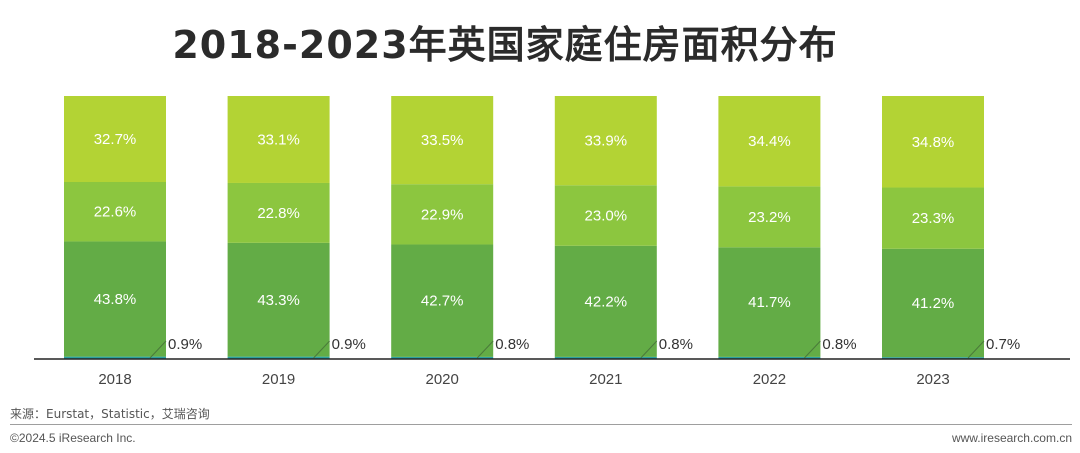 Image resolution: width=1080 pixels, height=453 pixels. I want to click on bar-lower-2020, so click(442, 300).